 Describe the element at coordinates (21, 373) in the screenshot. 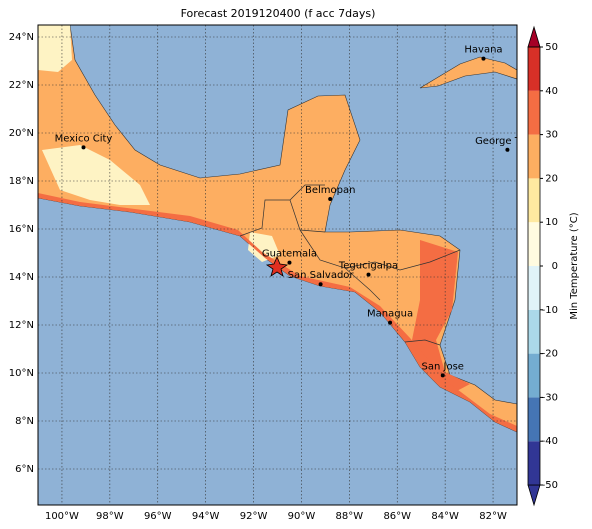

I see `y-tick-label: 10°N` at that location.